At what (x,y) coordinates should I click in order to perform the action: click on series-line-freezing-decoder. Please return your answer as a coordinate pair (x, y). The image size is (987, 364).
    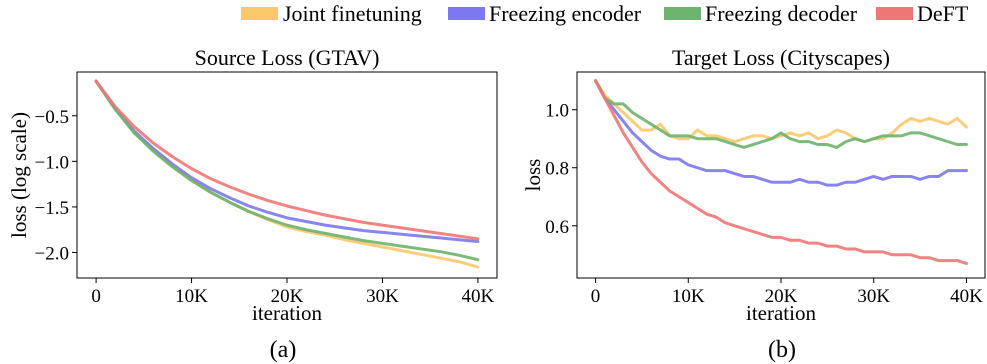
    Looking at the image, I should click on (781, 114).